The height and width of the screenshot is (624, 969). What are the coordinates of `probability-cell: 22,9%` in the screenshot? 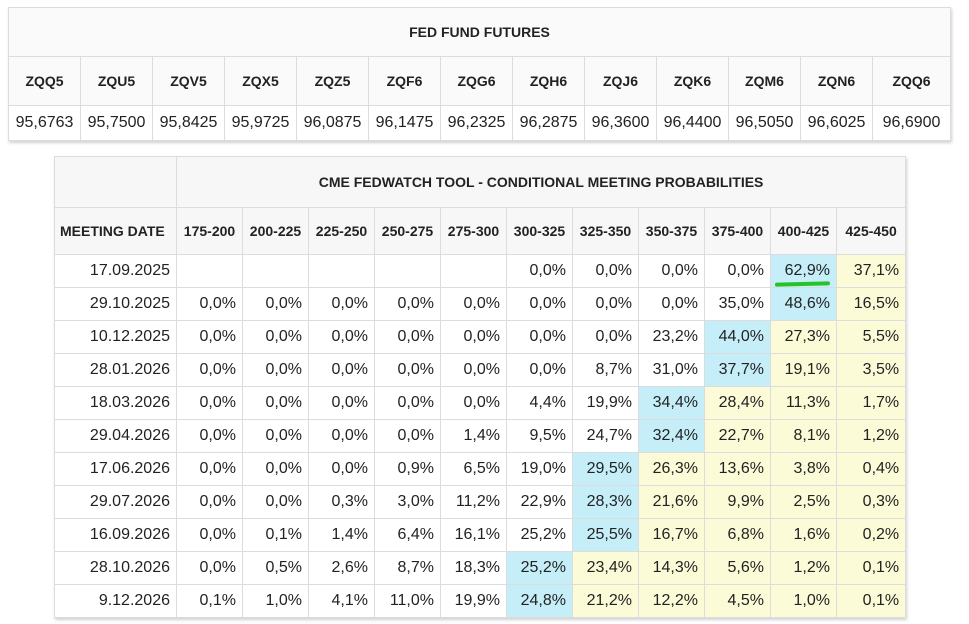 It's located at (539, 502).